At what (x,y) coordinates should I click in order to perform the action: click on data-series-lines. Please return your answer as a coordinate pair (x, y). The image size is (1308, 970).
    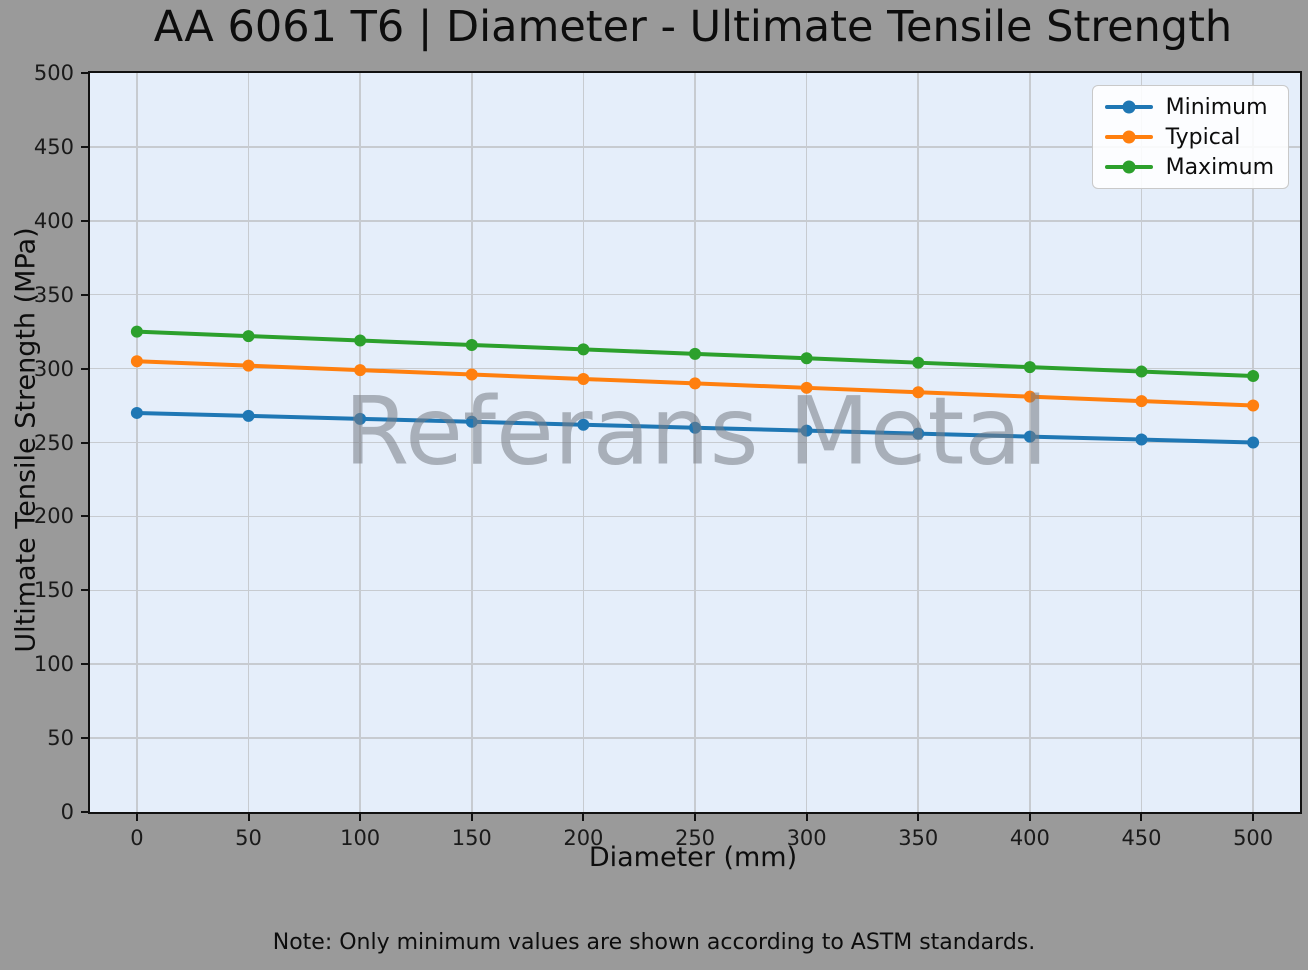
    Looking at the image, I should click on (695, 387).